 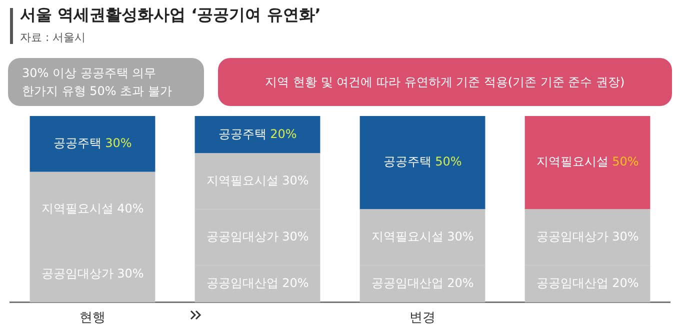 What do you see at coordinates (244, 283) in the screenshot?
I see `series-label: 공공임대산업` at bounding box center [244, 283].